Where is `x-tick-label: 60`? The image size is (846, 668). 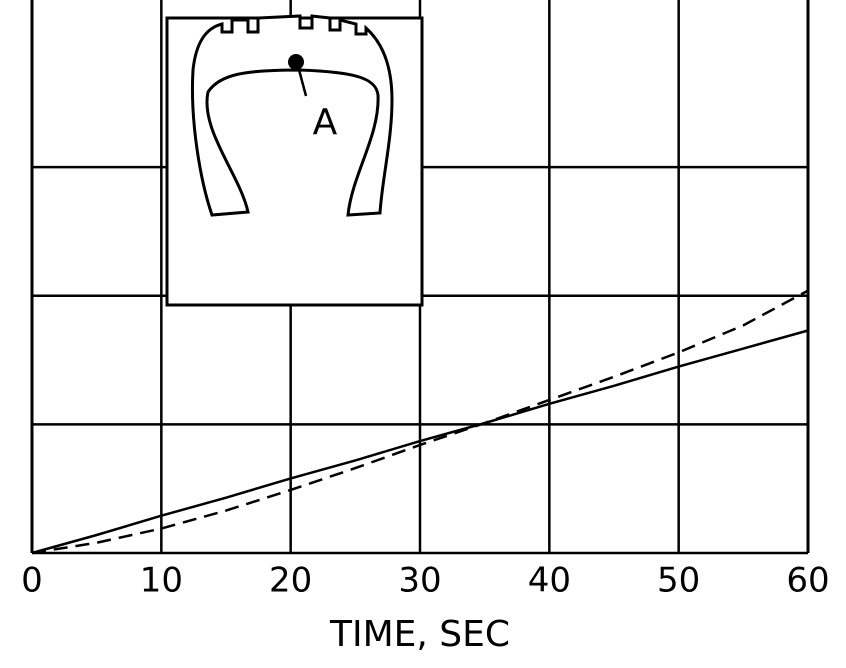
x-tick-label: 60 is located at coordinates (807, 581).